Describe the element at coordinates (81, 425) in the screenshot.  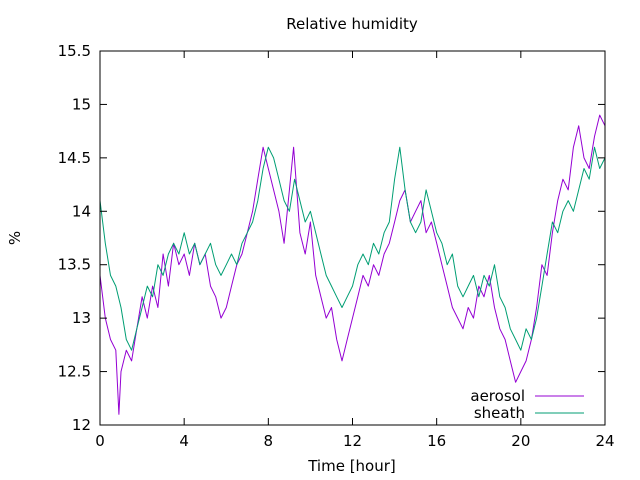
I see `y-tick-label: 12` at that location.